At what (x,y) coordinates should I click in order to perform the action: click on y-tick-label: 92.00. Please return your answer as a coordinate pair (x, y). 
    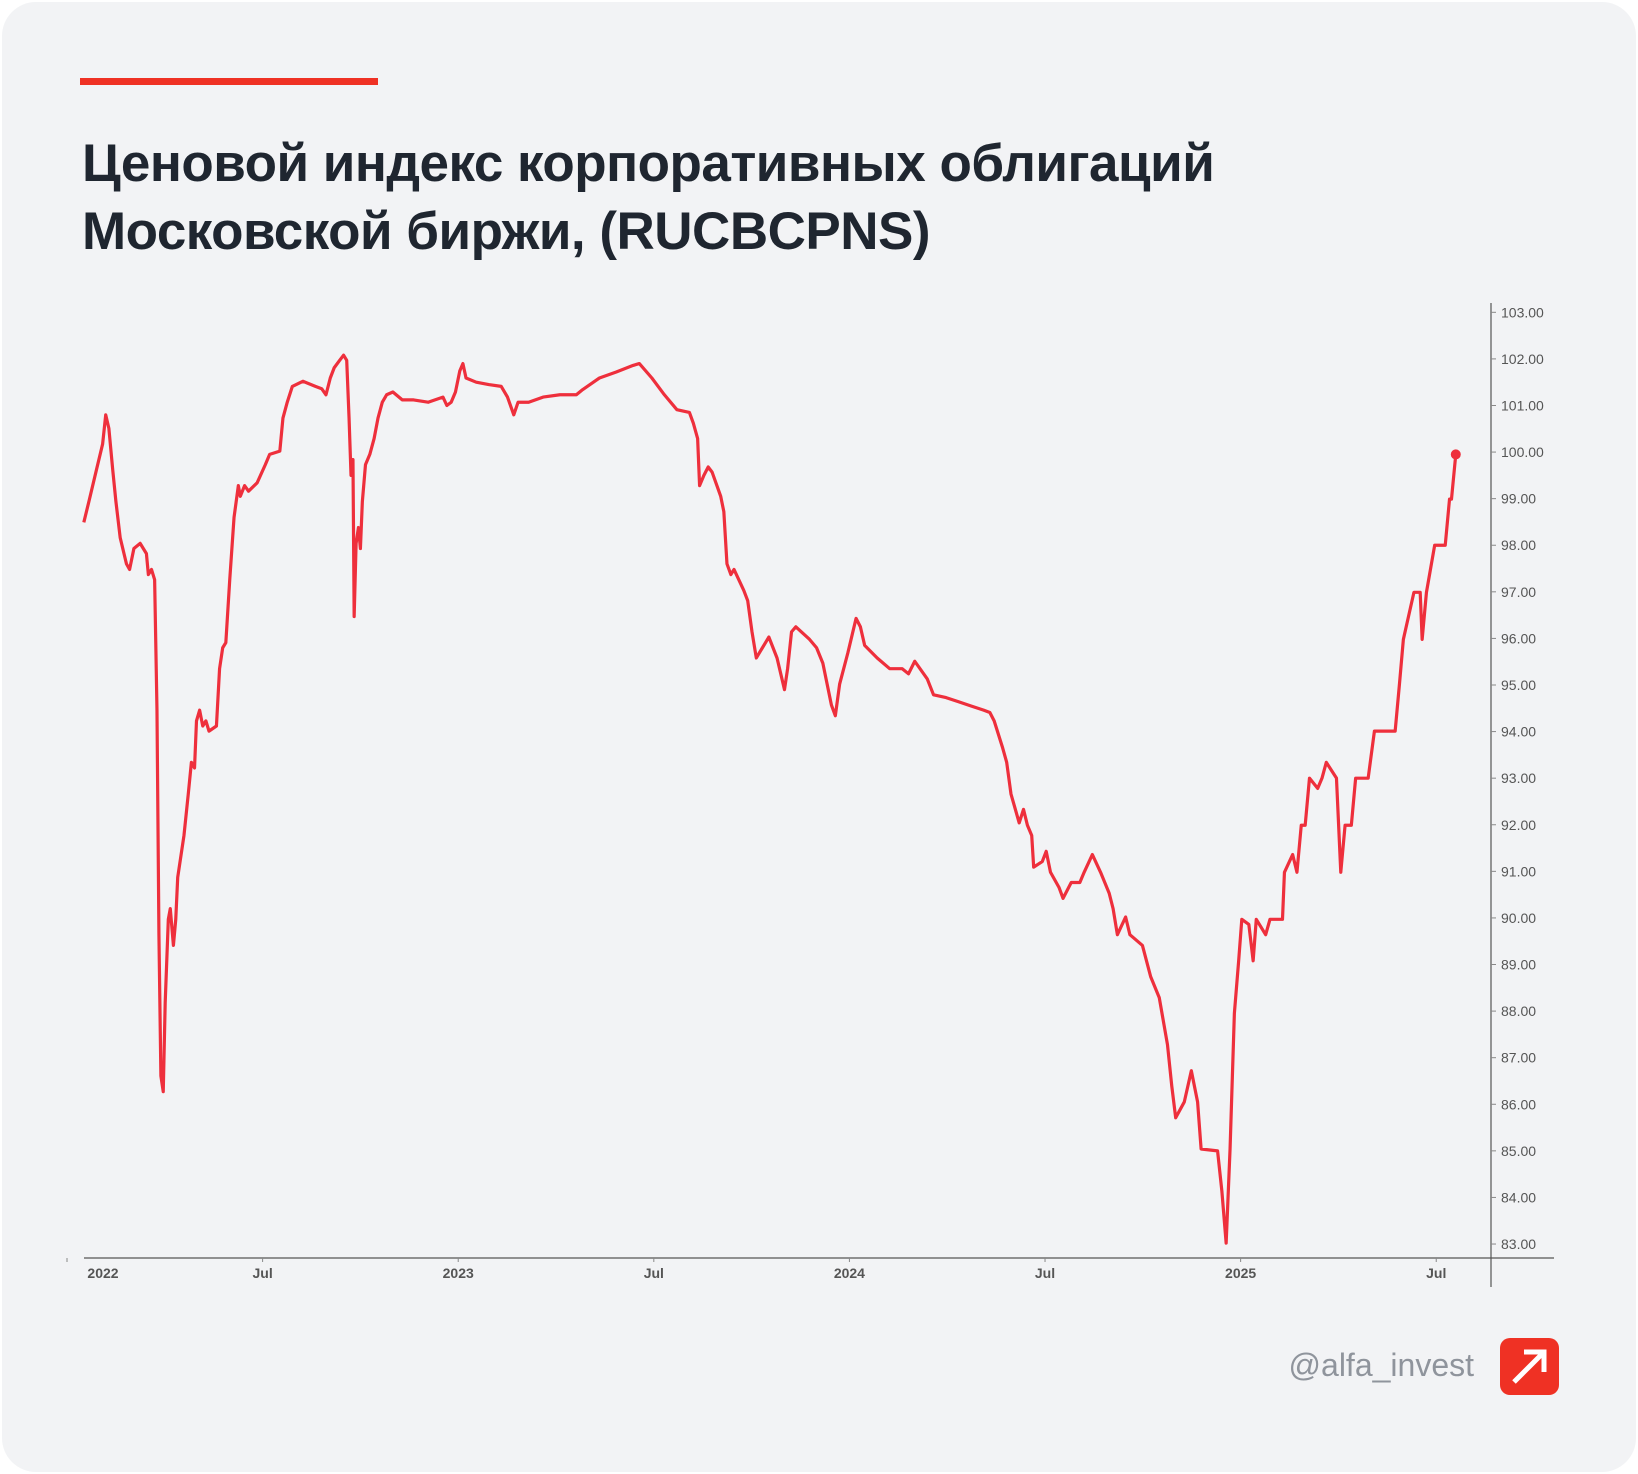
    Looking at the image, I should click on (1518, 825).